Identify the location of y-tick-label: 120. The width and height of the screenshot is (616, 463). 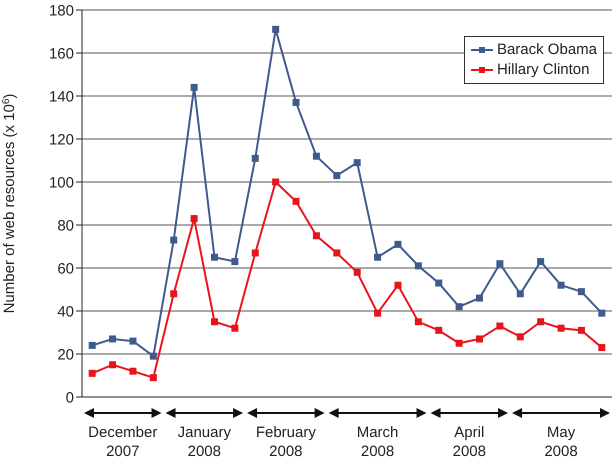
(61, 139).